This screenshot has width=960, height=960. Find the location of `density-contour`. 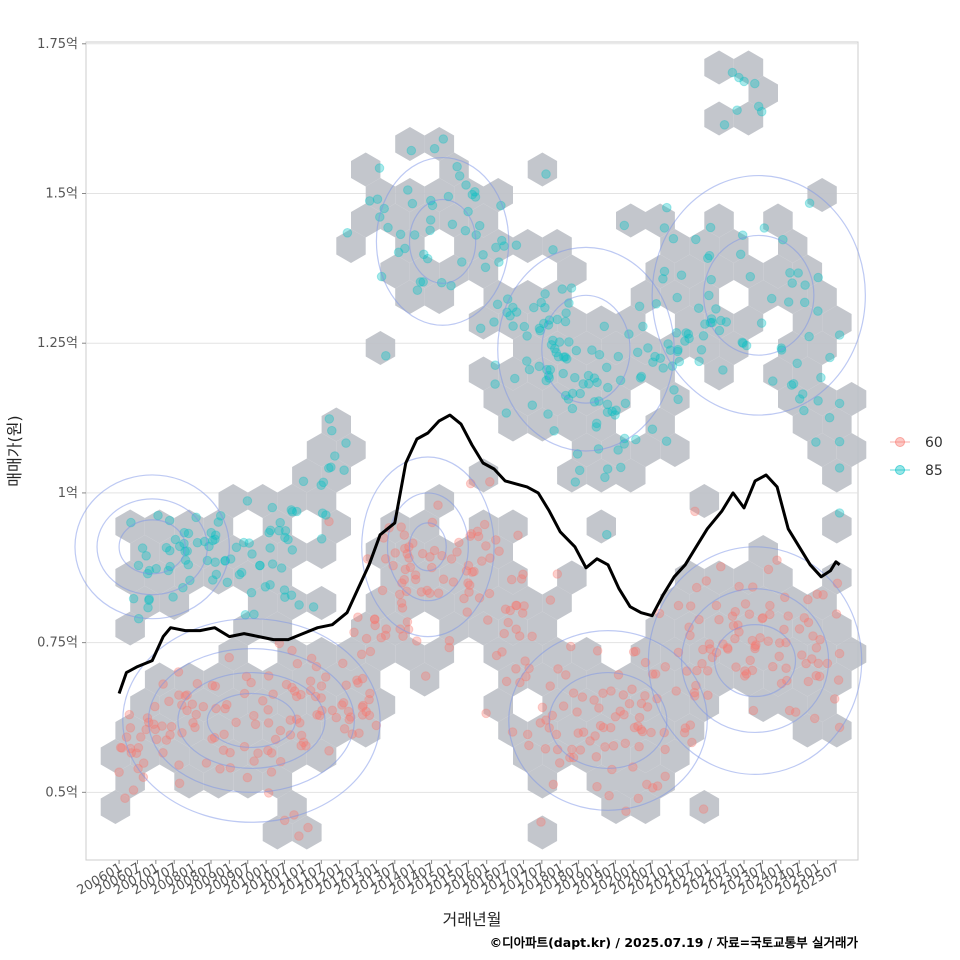

density-contour is located at coordinates (428, 547).